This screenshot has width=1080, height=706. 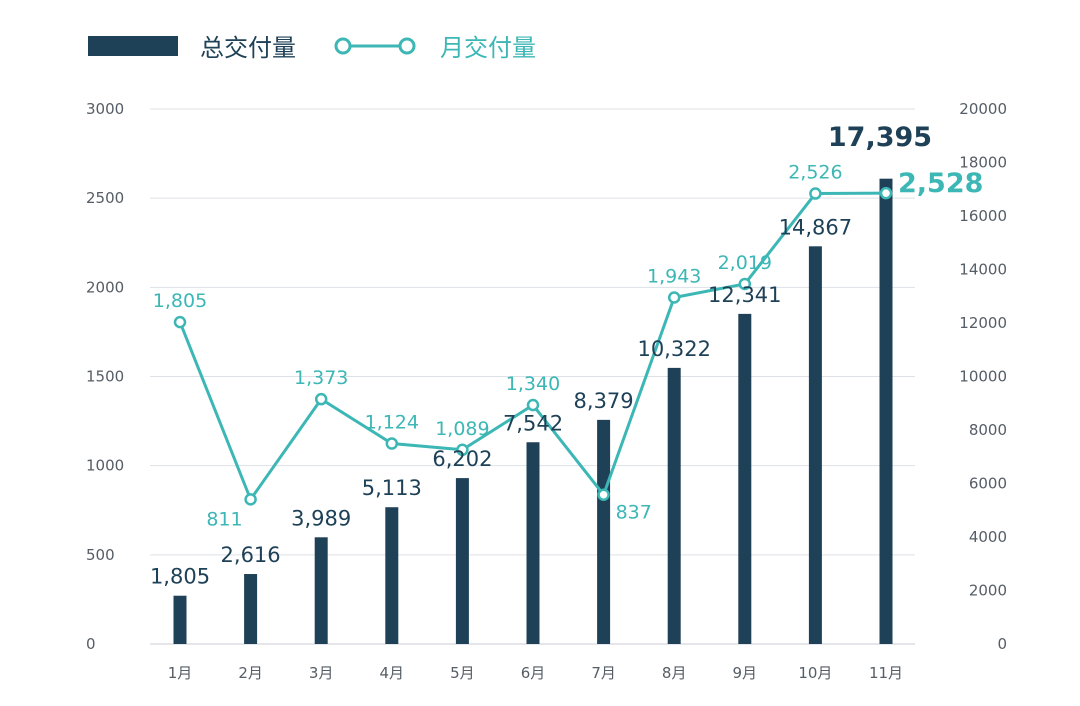 What do you see at coordinates (321, 518) in the screenshot?
I see `bar-data-label: 3,989` at bounding box center [321, 518].